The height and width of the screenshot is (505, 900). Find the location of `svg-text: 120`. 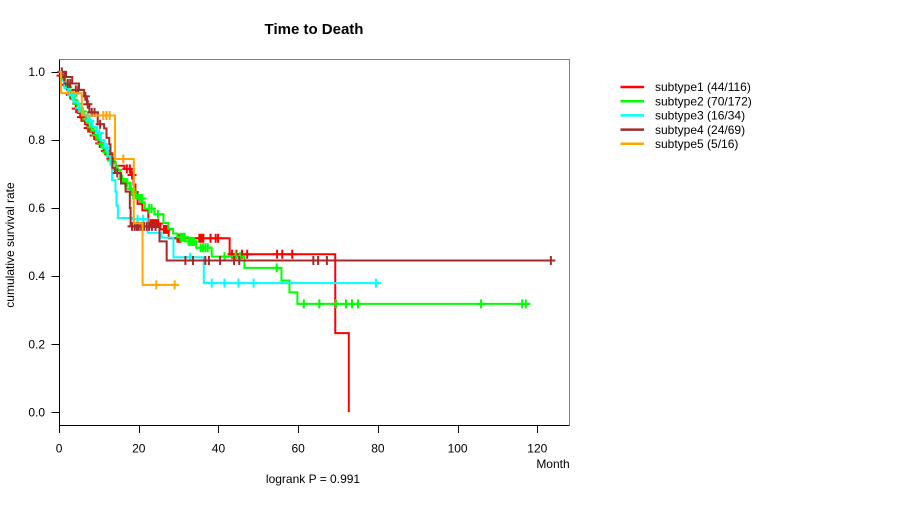

svg-text: 120 is located at coordinates (537, 449).